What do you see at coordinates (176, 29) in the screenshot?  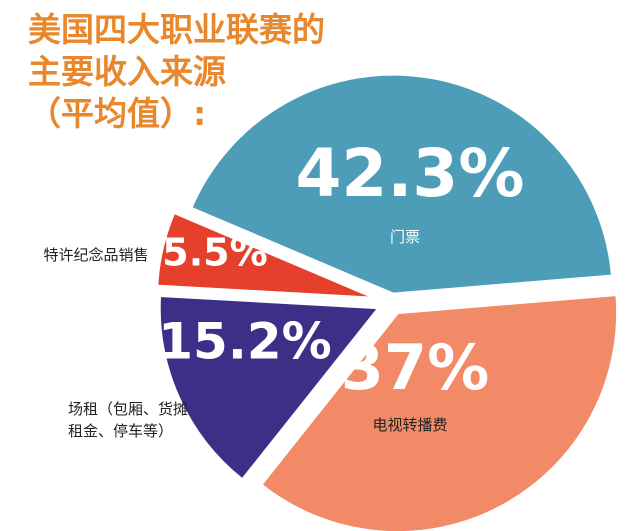 I see `chart-title: 美国四大职业联赛的` at bounding box center [176, 29].